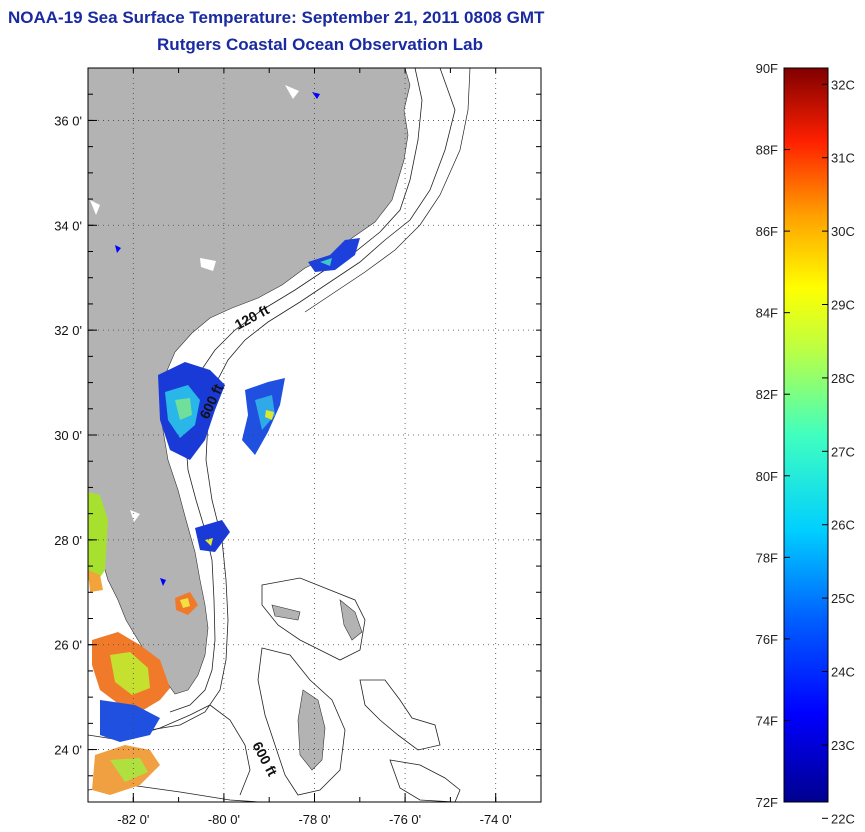 This screenshot has height=832, width=865. I want to click on colorbar-c-label: 30C, so click(843, 231).